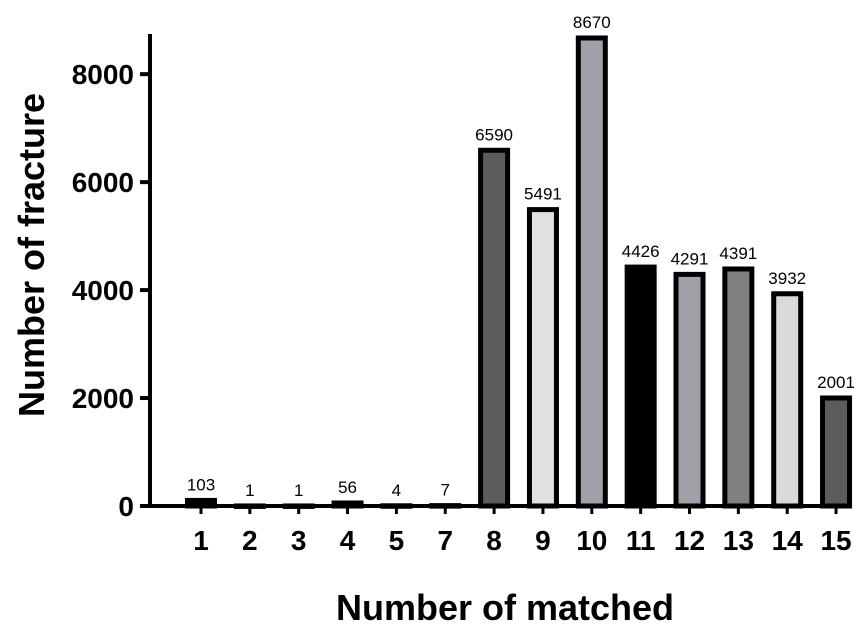 This screenshot has width=862, height=633. Describe the element at coordinates (494, 540) in the screenshot. I see `x-tick-label-8: 8` at that location.